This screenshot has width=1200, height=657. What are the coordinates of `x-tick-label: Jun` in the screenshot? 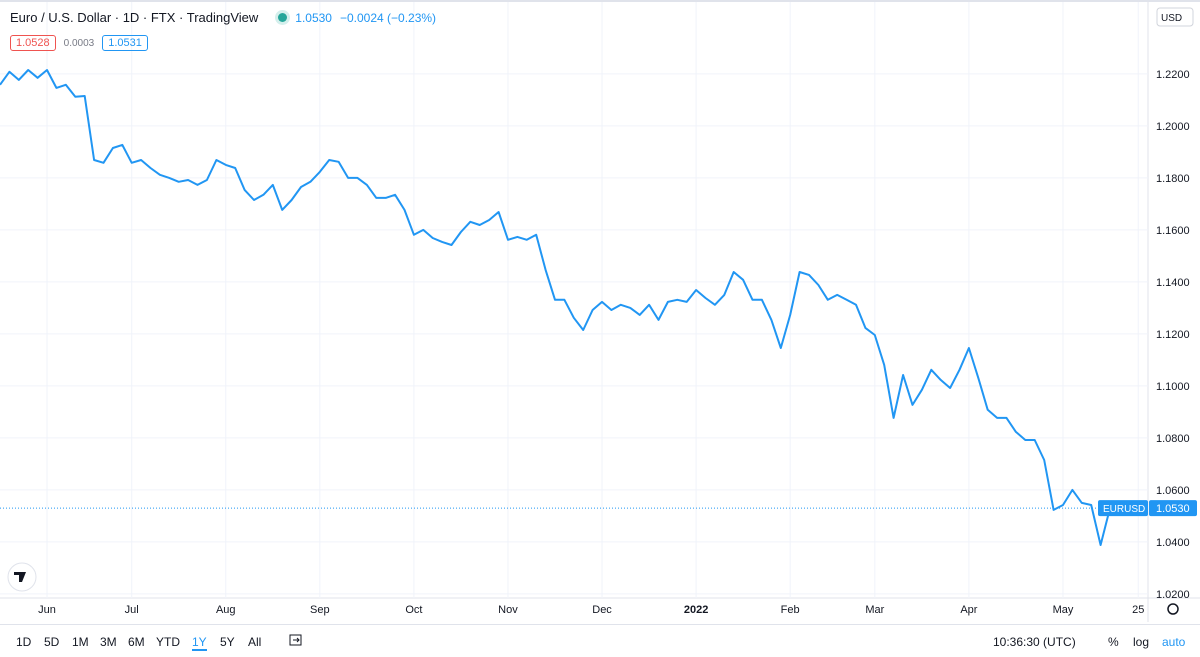 It's located at (47, 610).